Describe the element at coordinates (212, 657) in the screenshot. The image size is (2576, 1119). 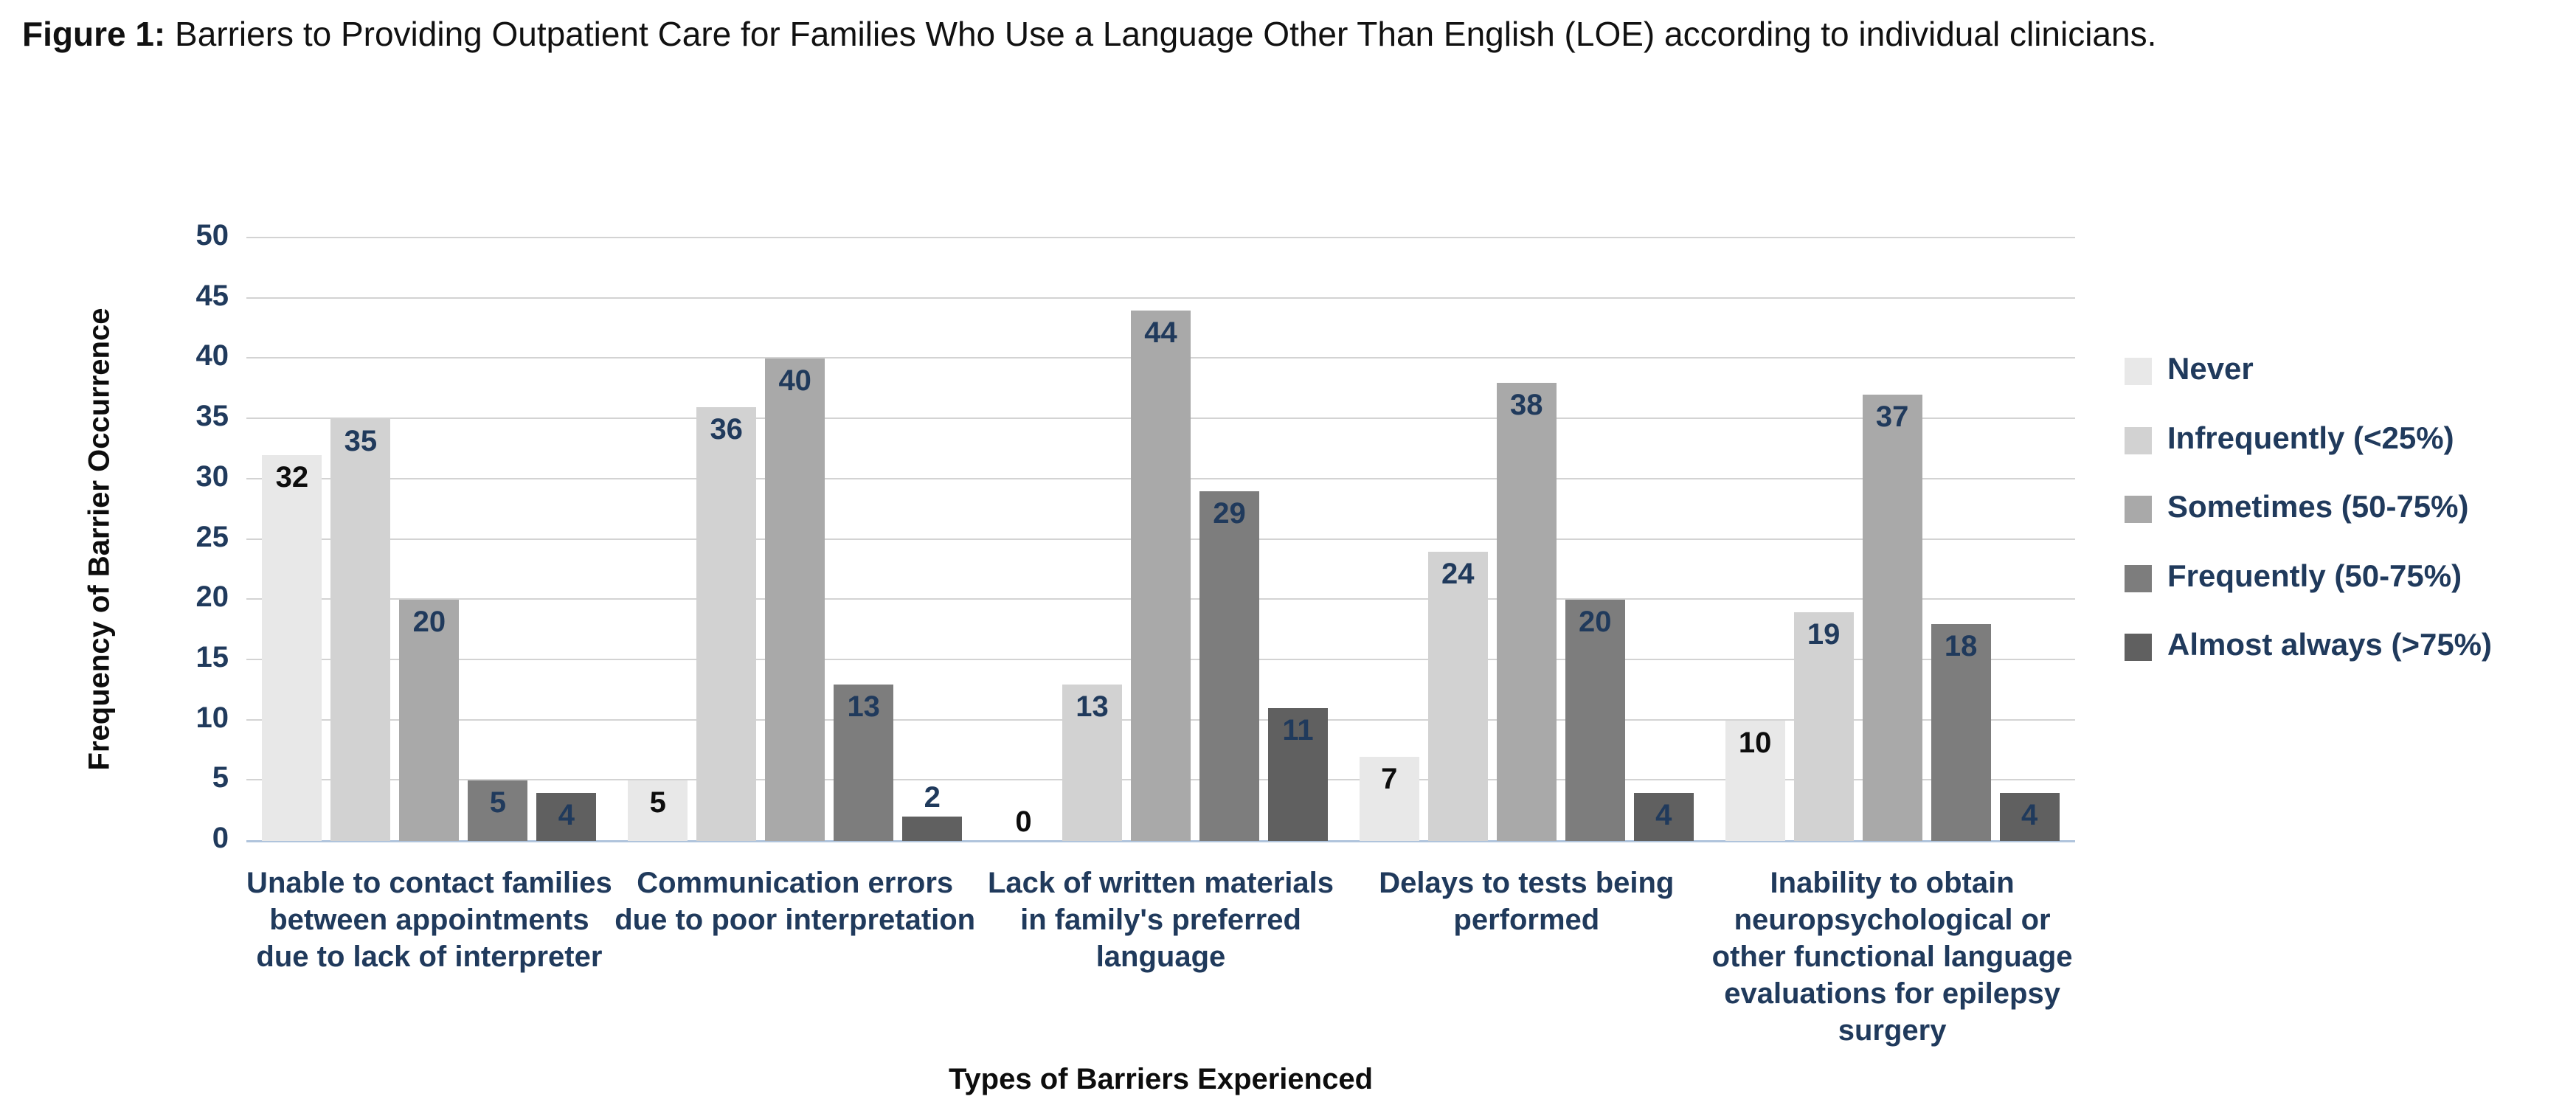
I see `y-tick-label-15: 15` at that location.